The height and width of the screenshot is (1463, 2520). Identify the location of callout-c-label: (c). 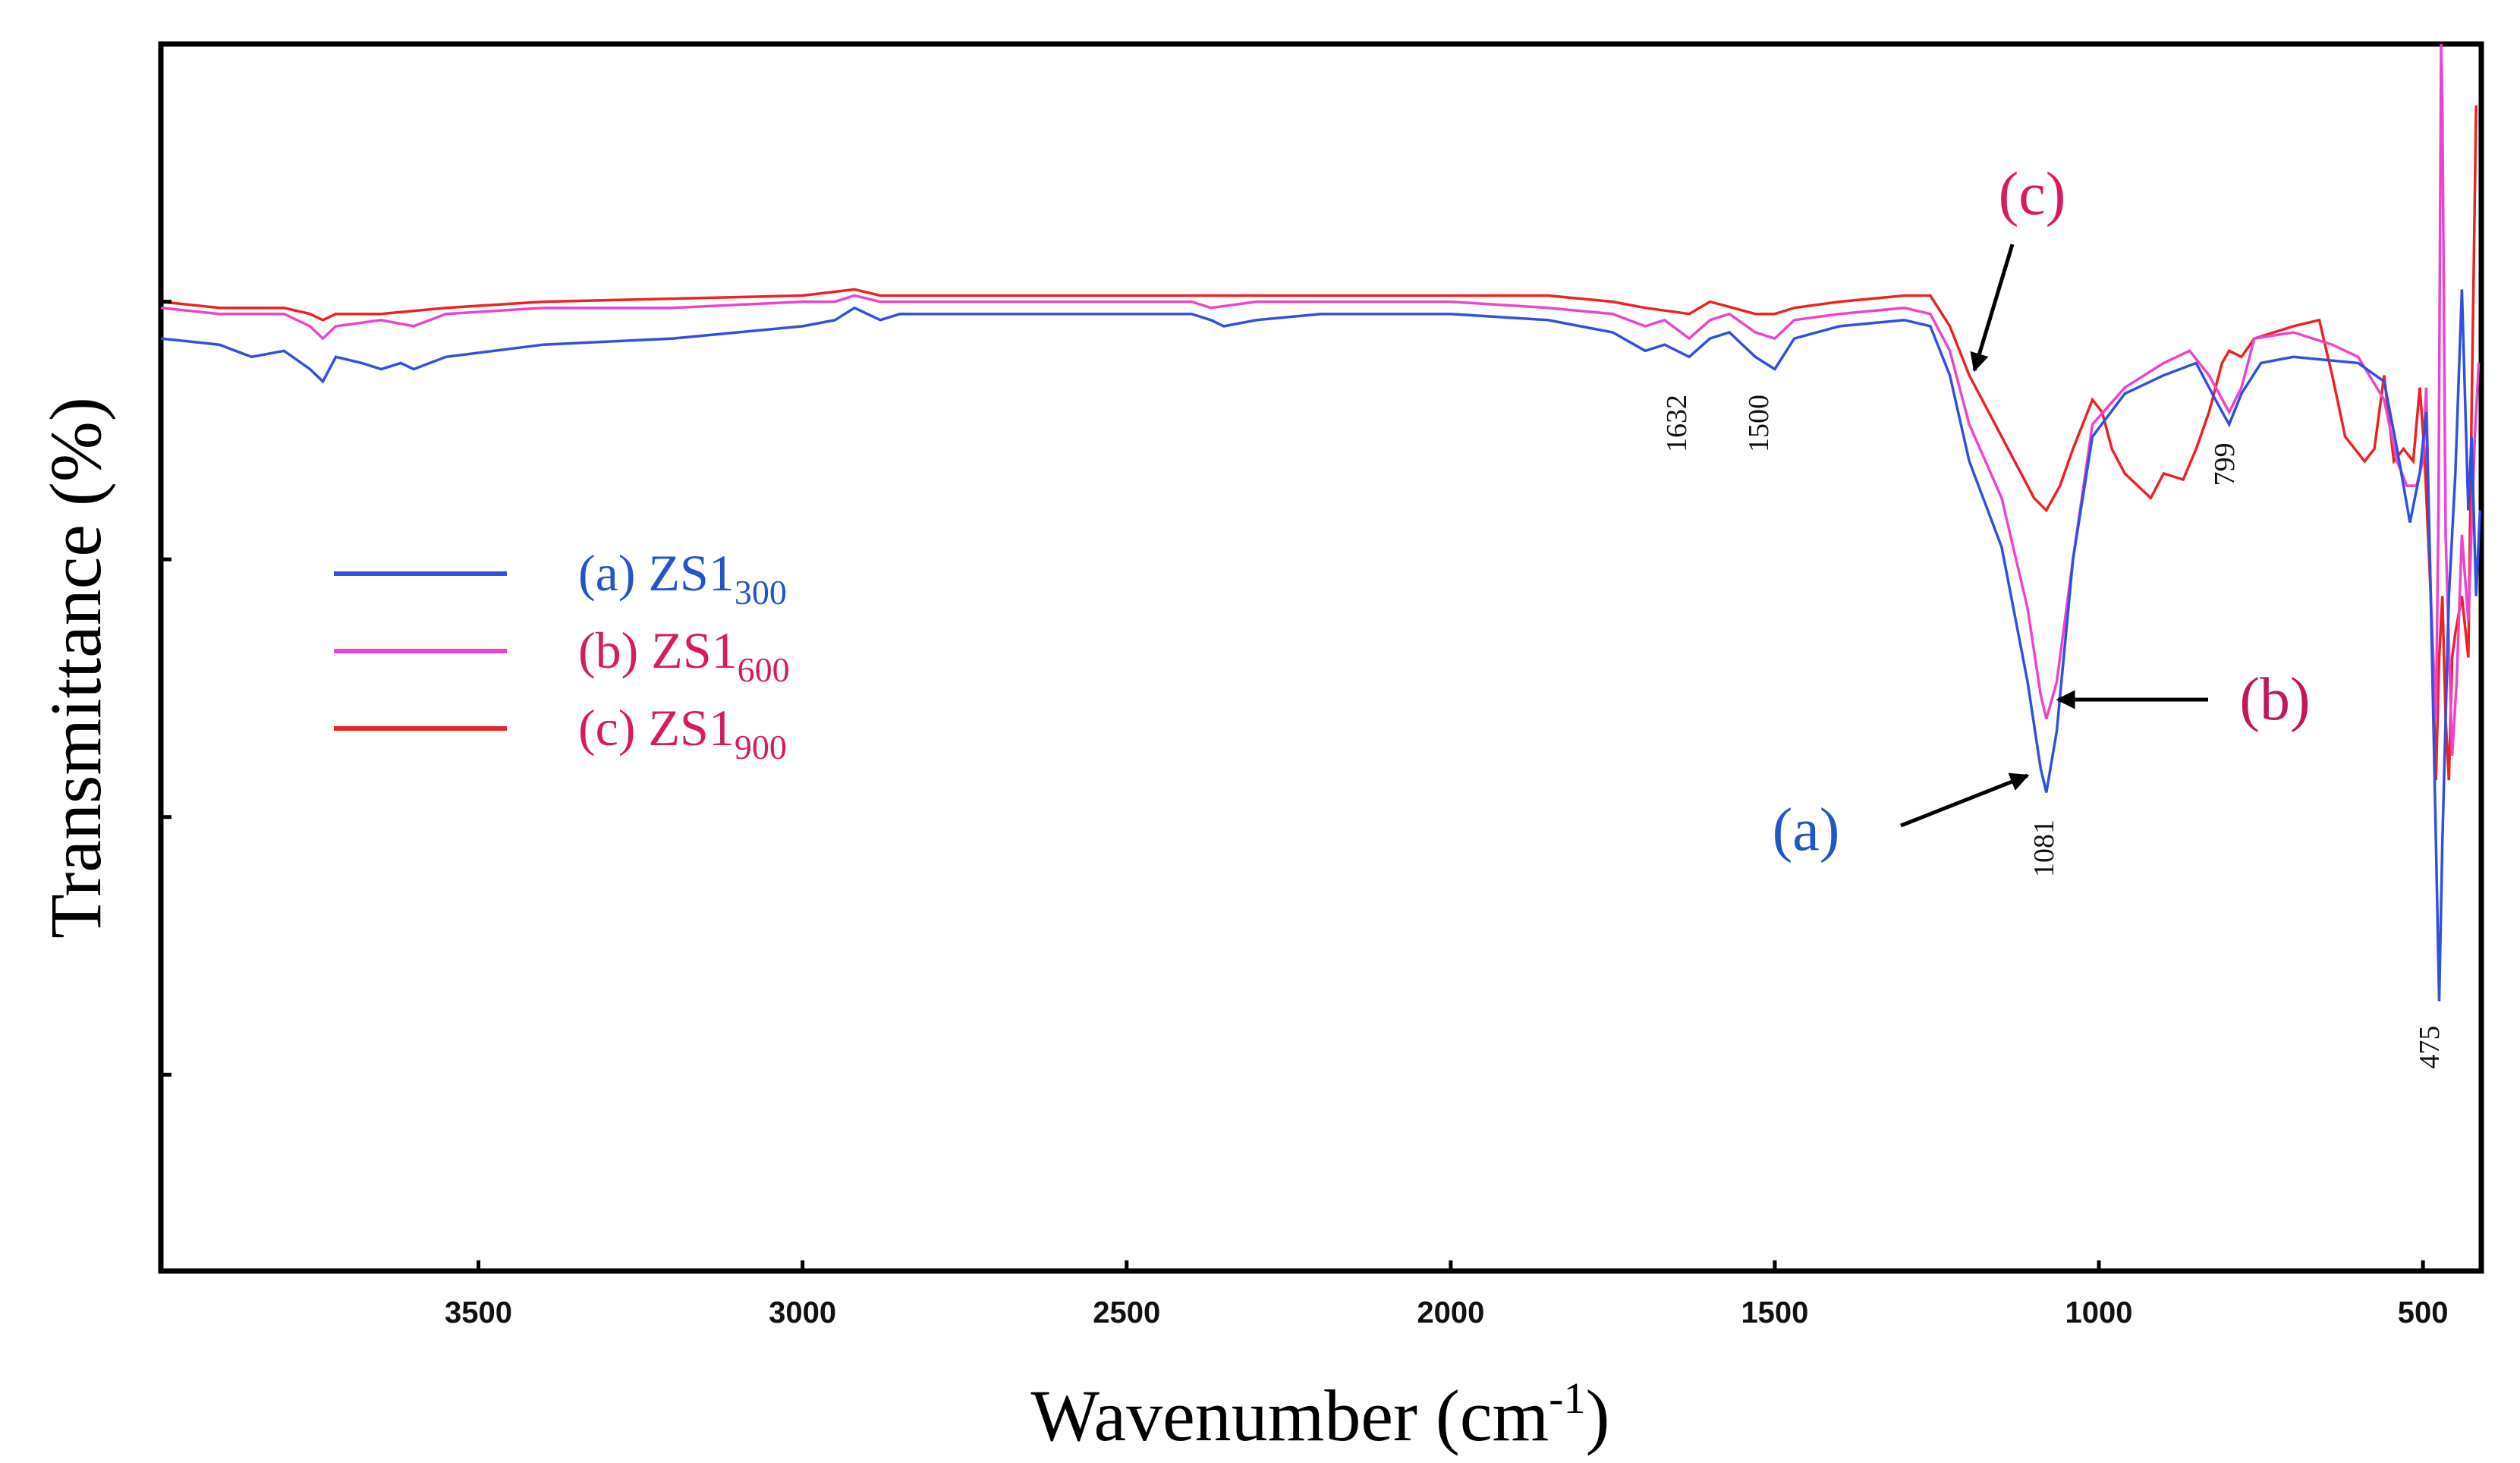
(2032, 194).